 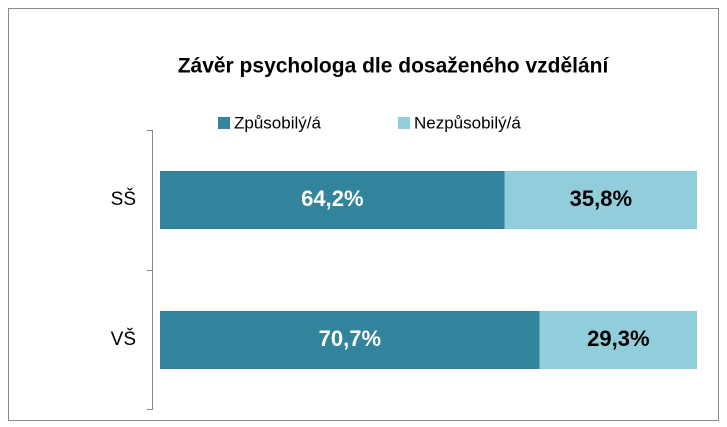 I want to click on data-label: 29,3%, so click(x=618, y=338).